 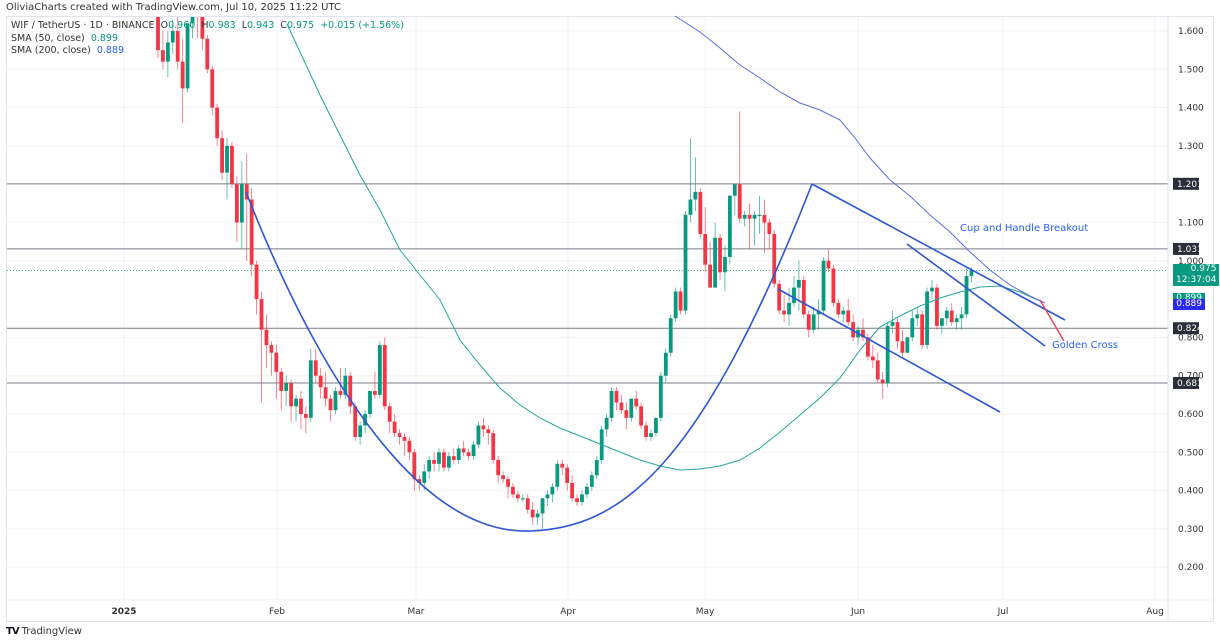 What do you see at coordinates (860, 159) in the screenshot?
I see `sma200-line` at bounding box center [860, 159].